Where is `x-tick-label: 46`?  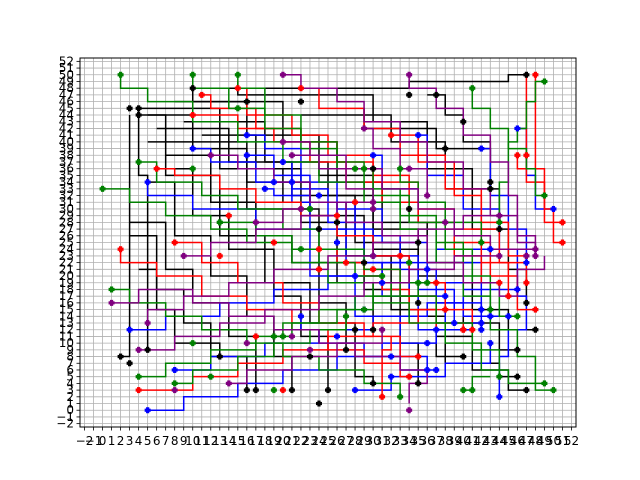
x-tick-label: 46 is located at coordinates (517, 441).